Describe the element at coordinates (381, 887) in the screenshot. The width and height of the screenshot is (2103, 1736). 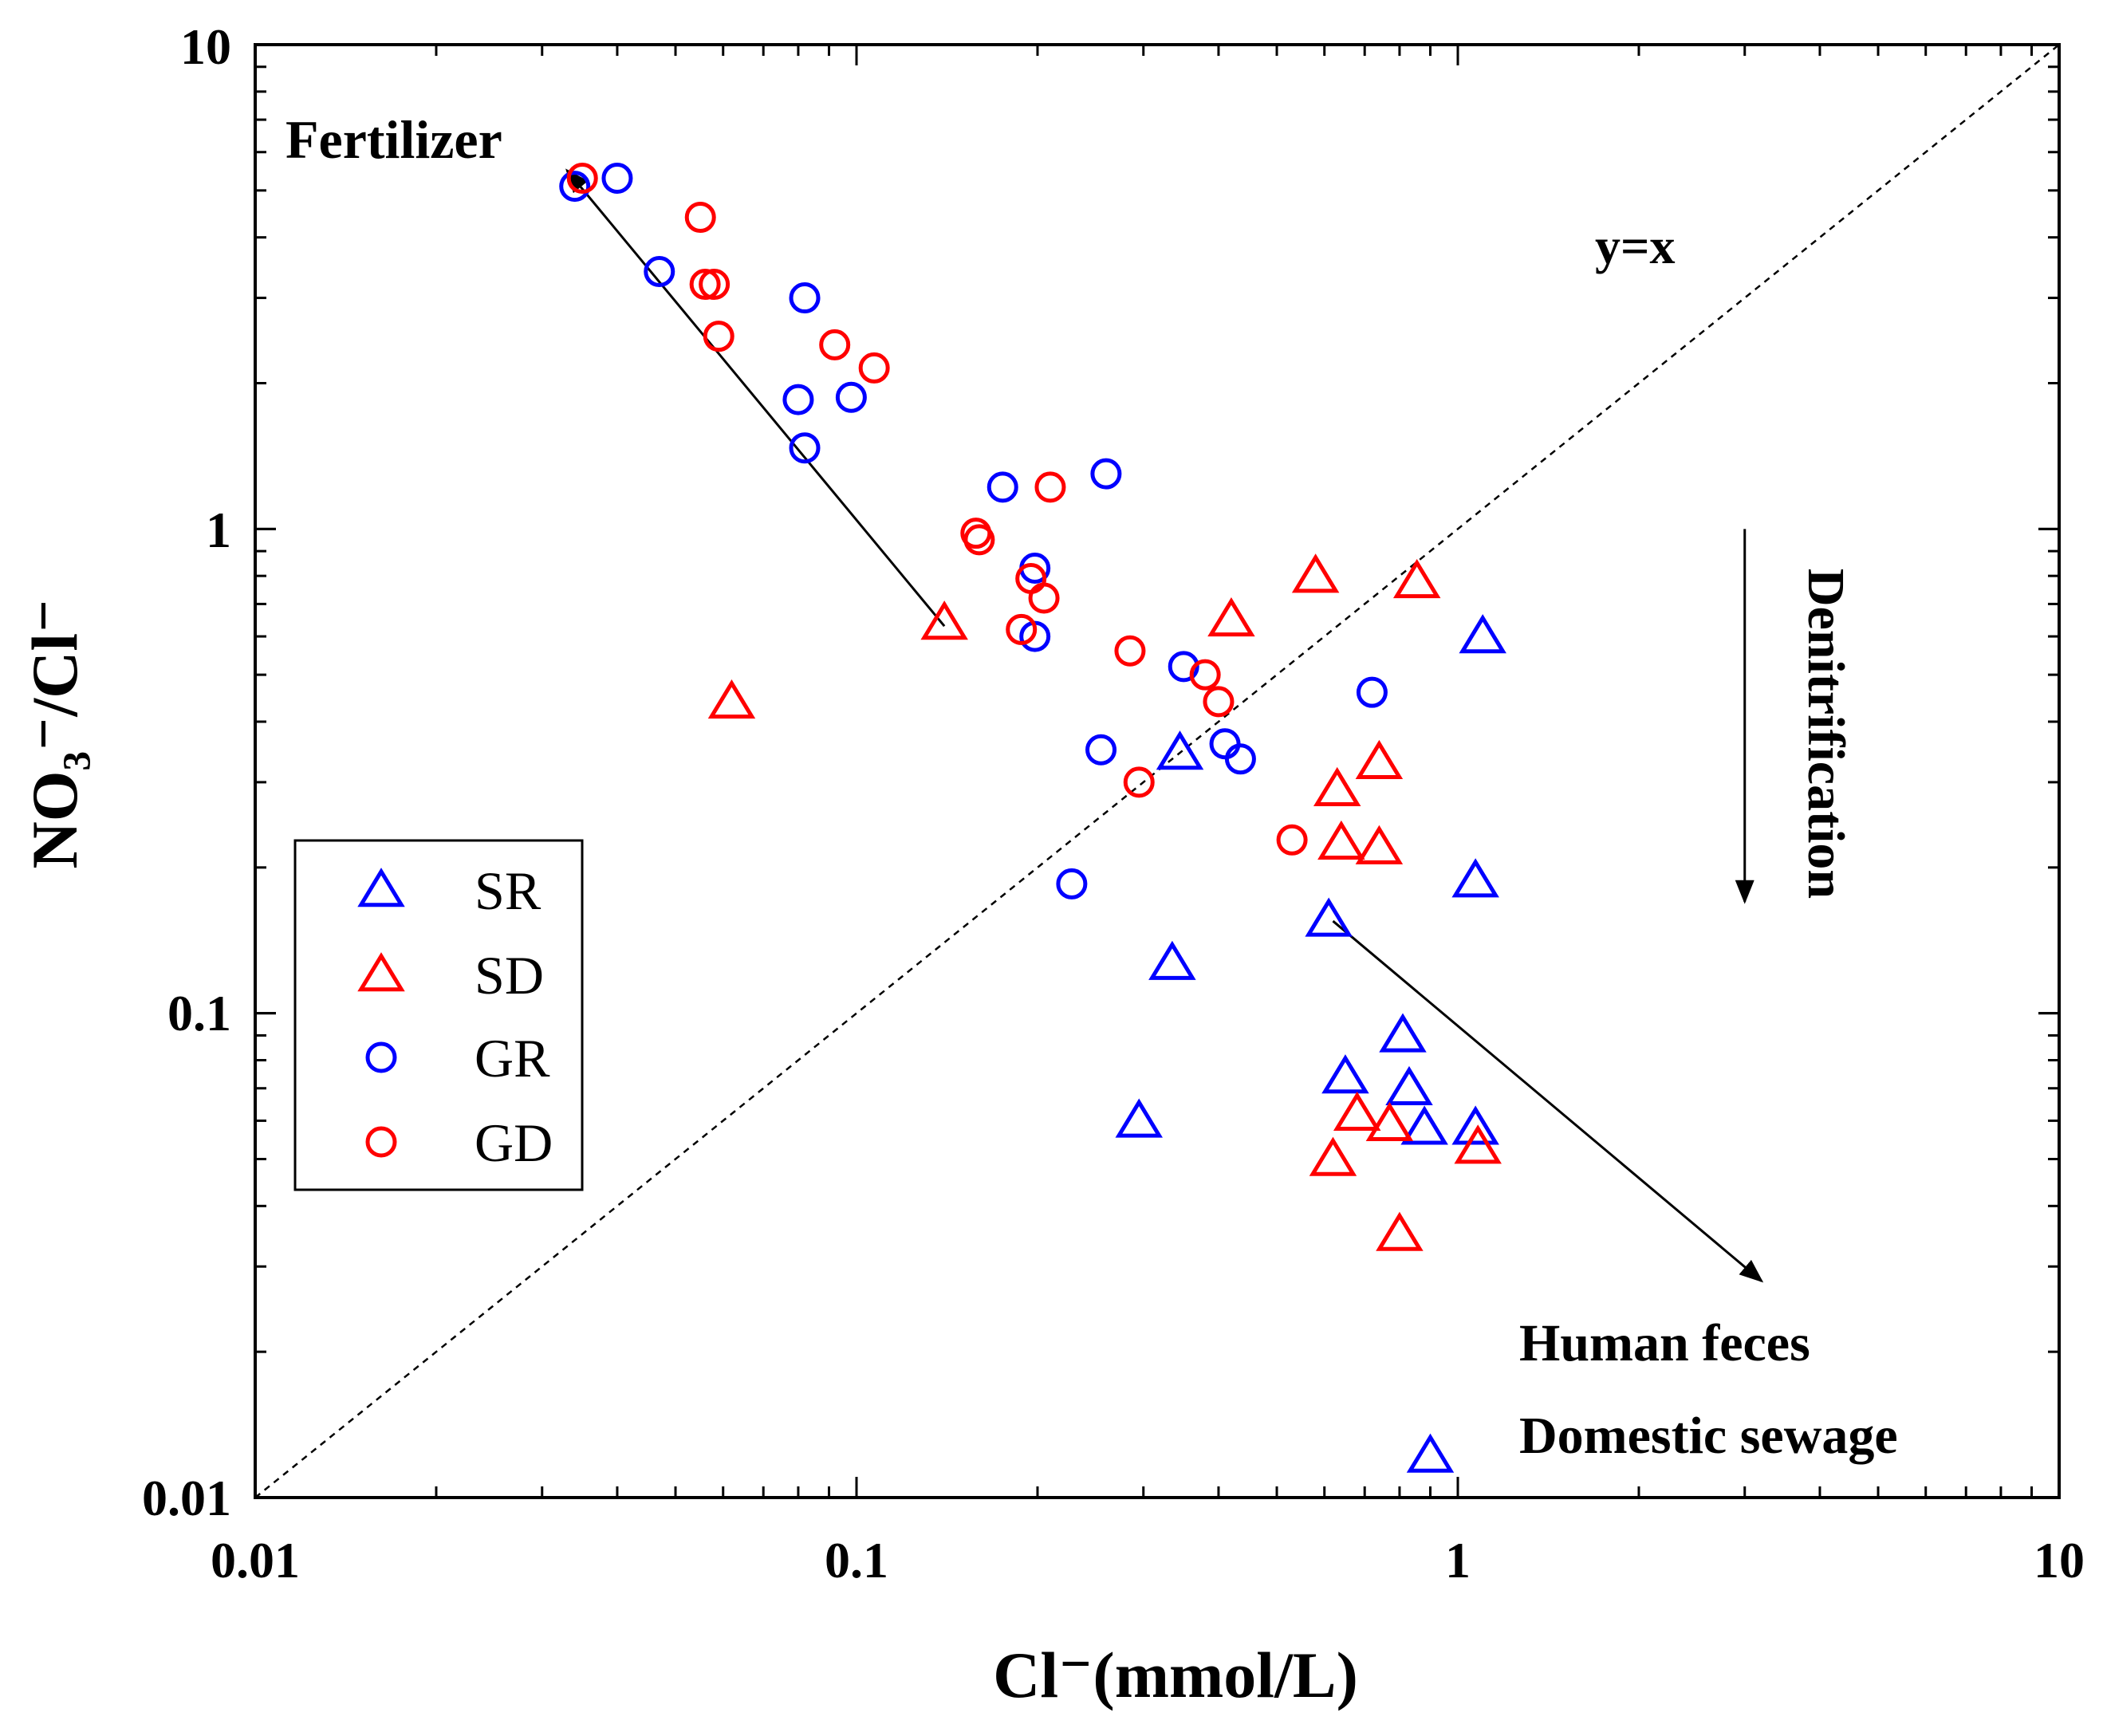
I see `legend-symbol-sr` at that location.